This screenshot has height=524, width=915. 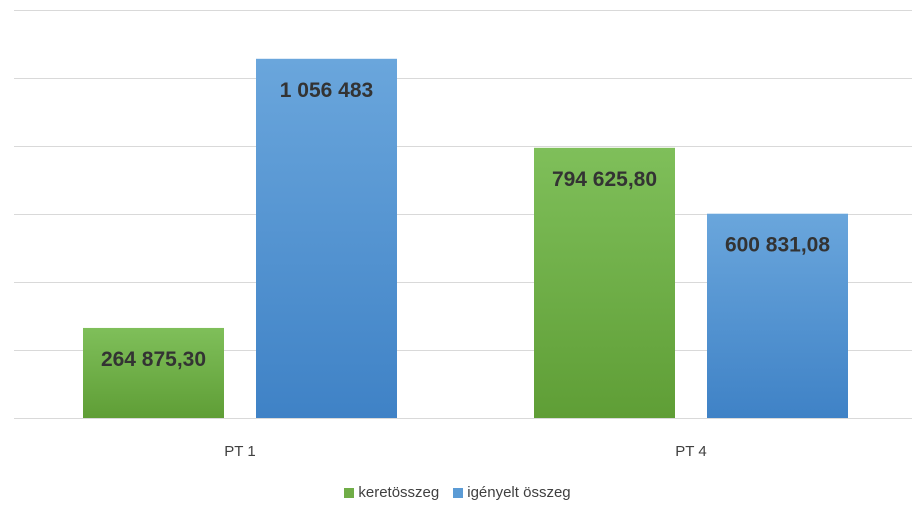 What do you see at coordinates (690, 451) in the screenshot?
I see `category-label: PT 4` at bounding box center [690, 451].